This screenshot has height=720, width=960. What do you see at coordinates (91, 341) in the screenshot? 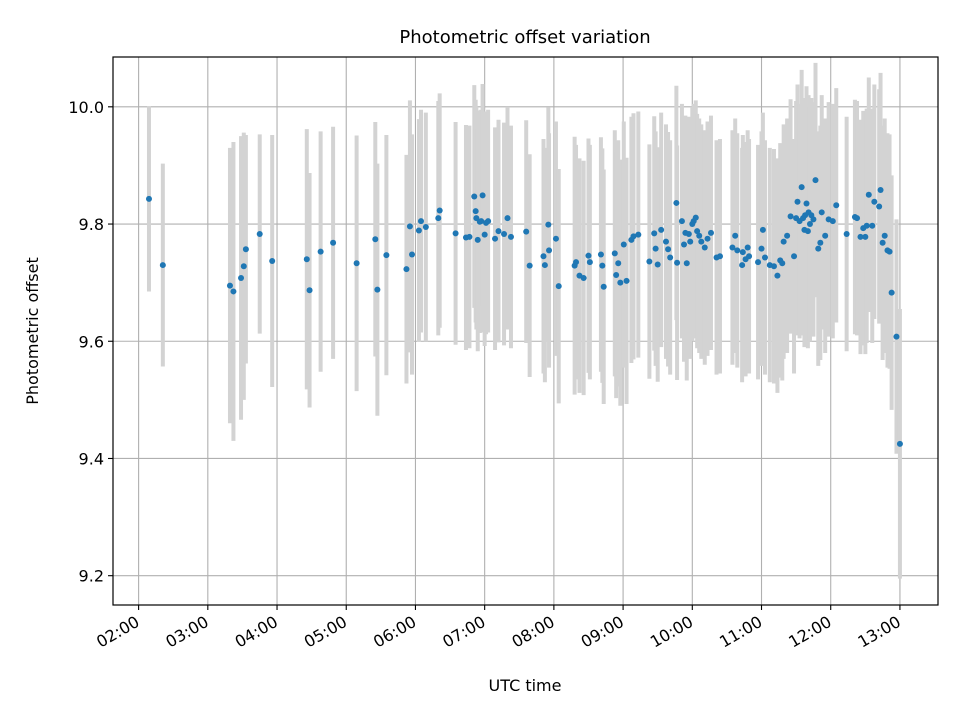
I see `y-tick-label: 9.6` at bounding box center [91, 341].